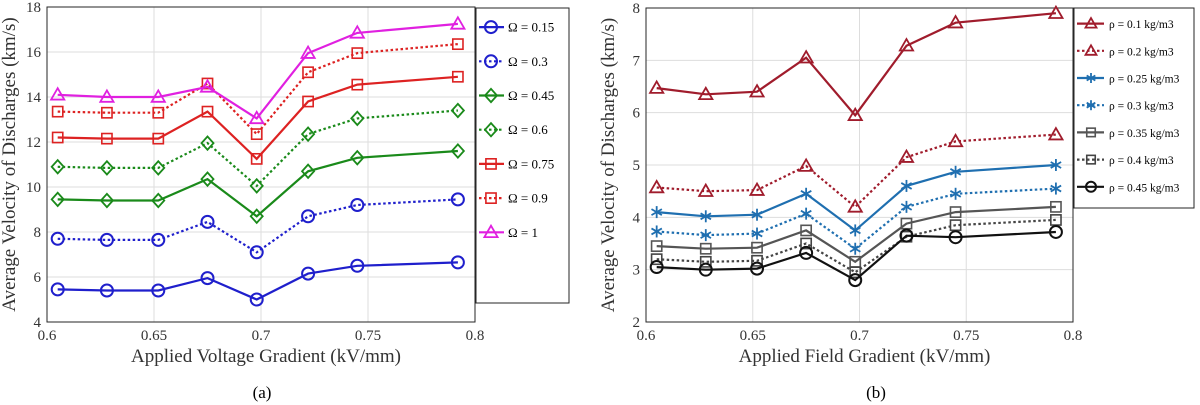  I want to click on x-axis-label: Applied Voltage Gradient (kV/mm), so click(266, 356).